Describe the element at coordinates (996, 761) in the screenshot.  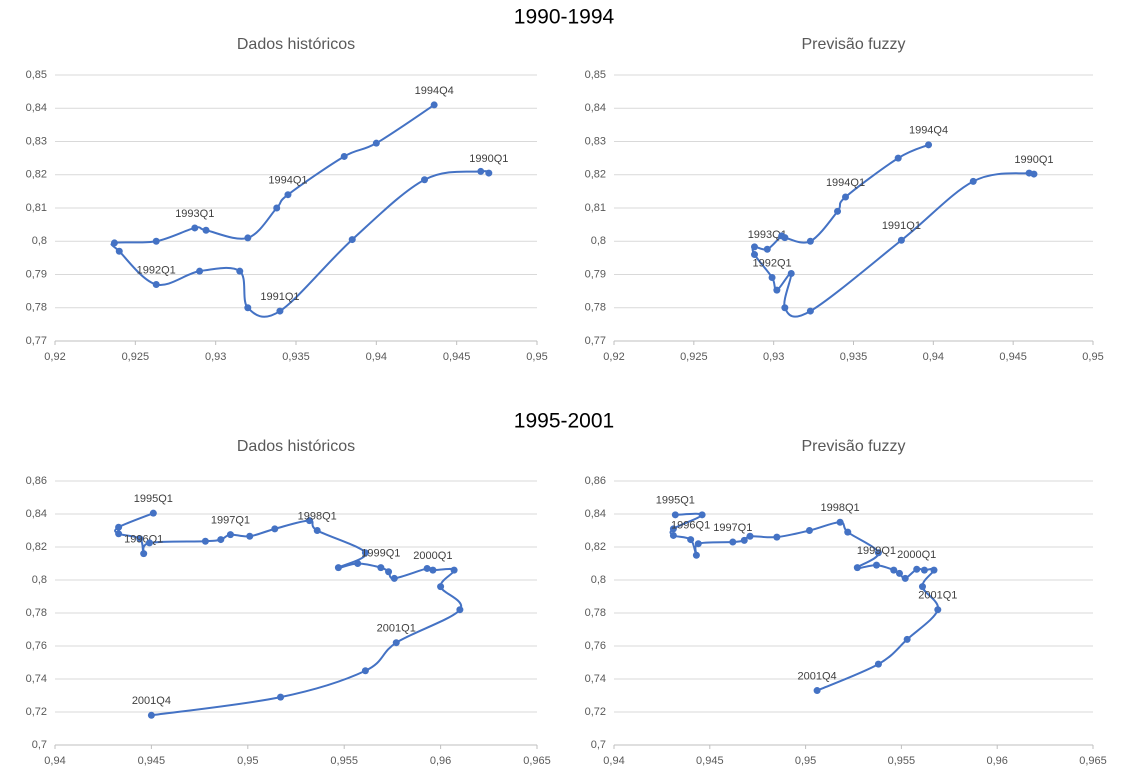
I see `x-tick-label: 0,96` at that location.